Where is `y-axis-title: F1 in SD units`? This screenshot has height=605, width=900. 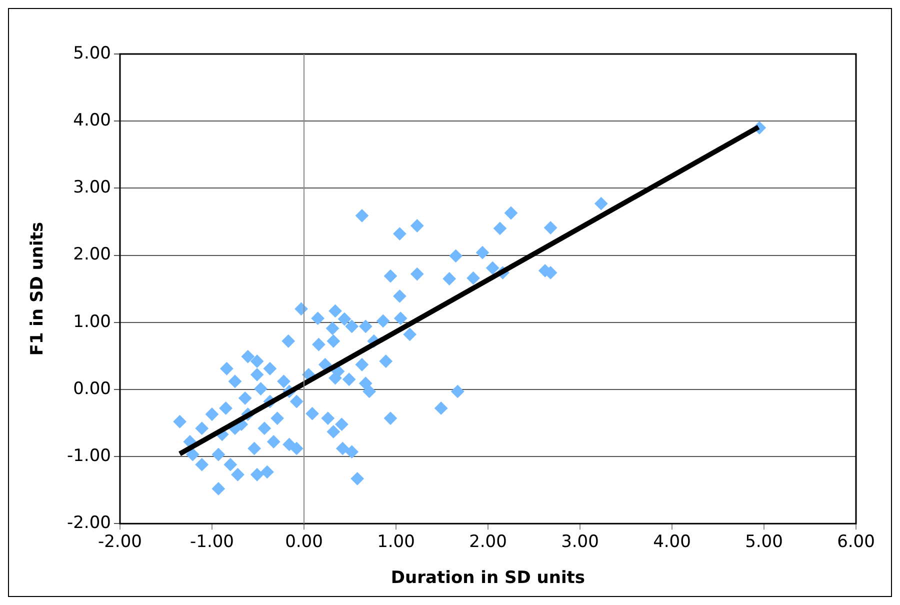
y-axis-title: F1 in SD units is located at coordinates (37, 289).